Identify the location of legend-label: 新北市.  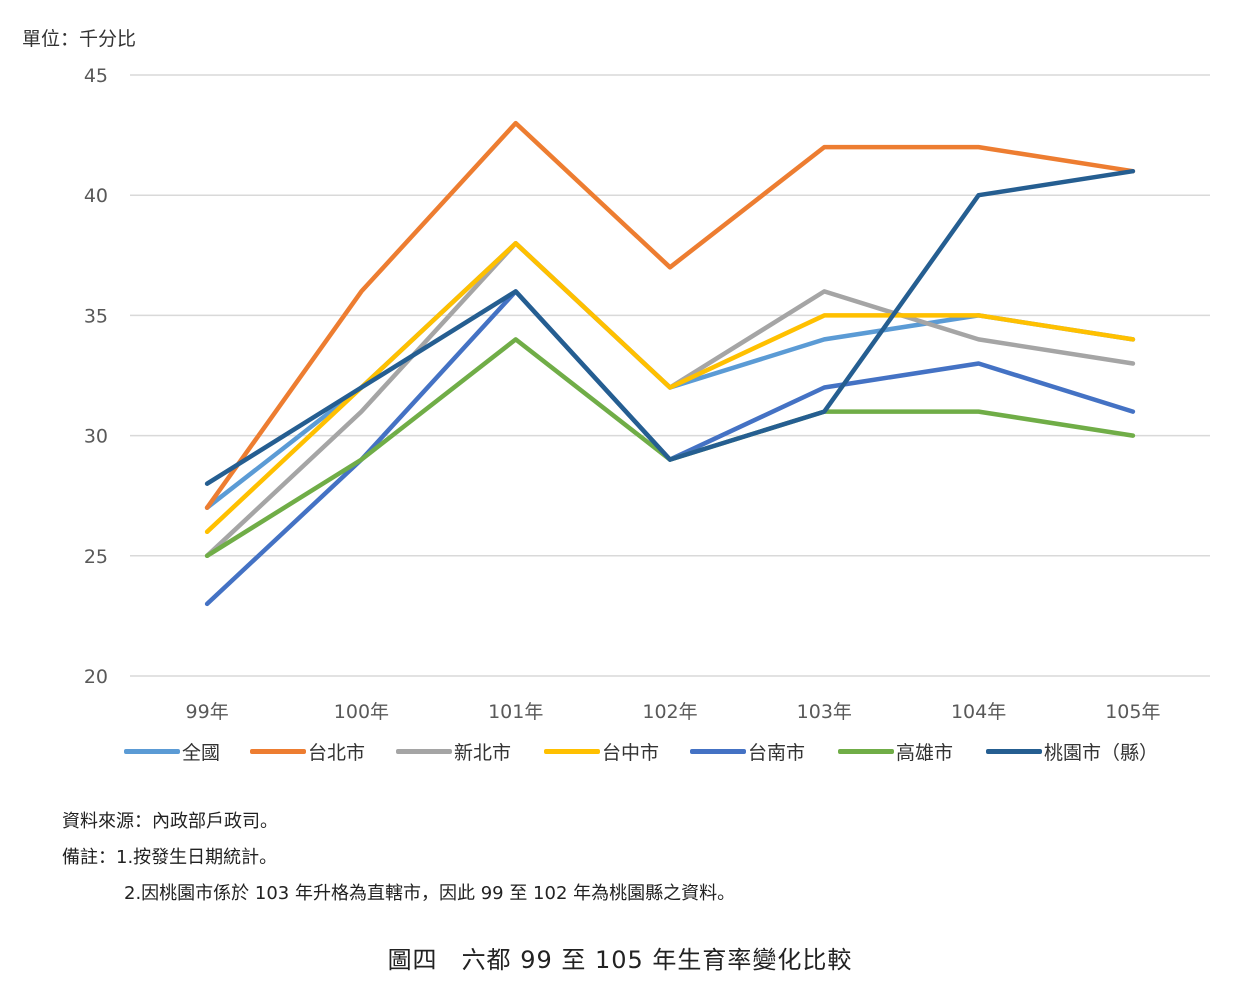
(483, 752).